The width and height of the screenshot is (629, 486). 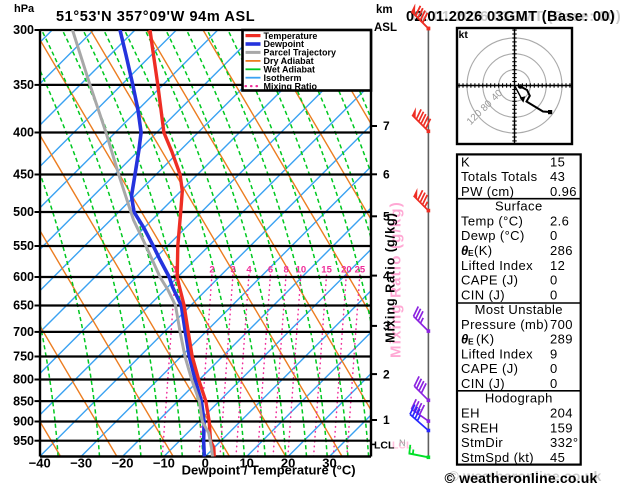 What do you see at coordinates (385, 28) in the screenshot?
I see `svg-text: ASL` at bounding box center [385, 28].